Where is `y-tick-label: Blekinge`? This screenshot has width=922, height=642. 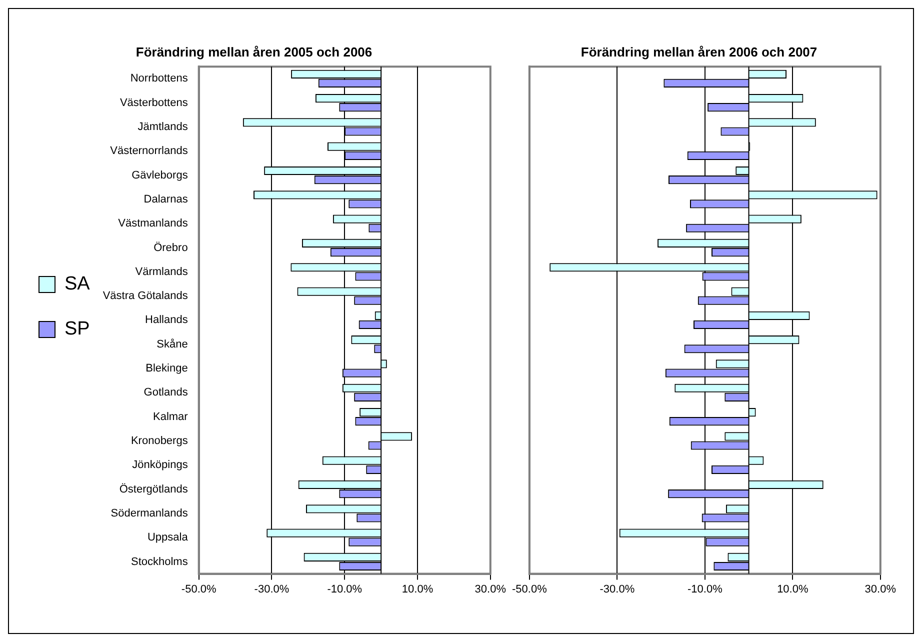 y-tick-label: Blekinge is located at coordinates (167, 368).